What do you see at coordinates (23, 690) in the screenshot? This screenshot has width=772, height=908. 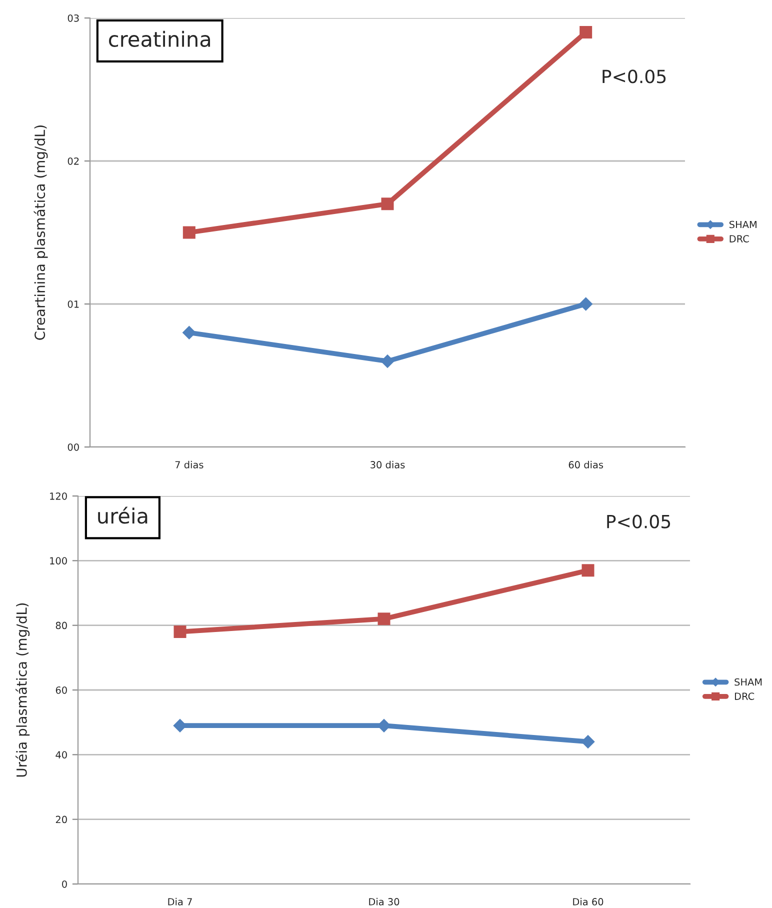 I see `y-axis-title: Uréia plasmática (mg/dL)` at bounding box center [23, 690].